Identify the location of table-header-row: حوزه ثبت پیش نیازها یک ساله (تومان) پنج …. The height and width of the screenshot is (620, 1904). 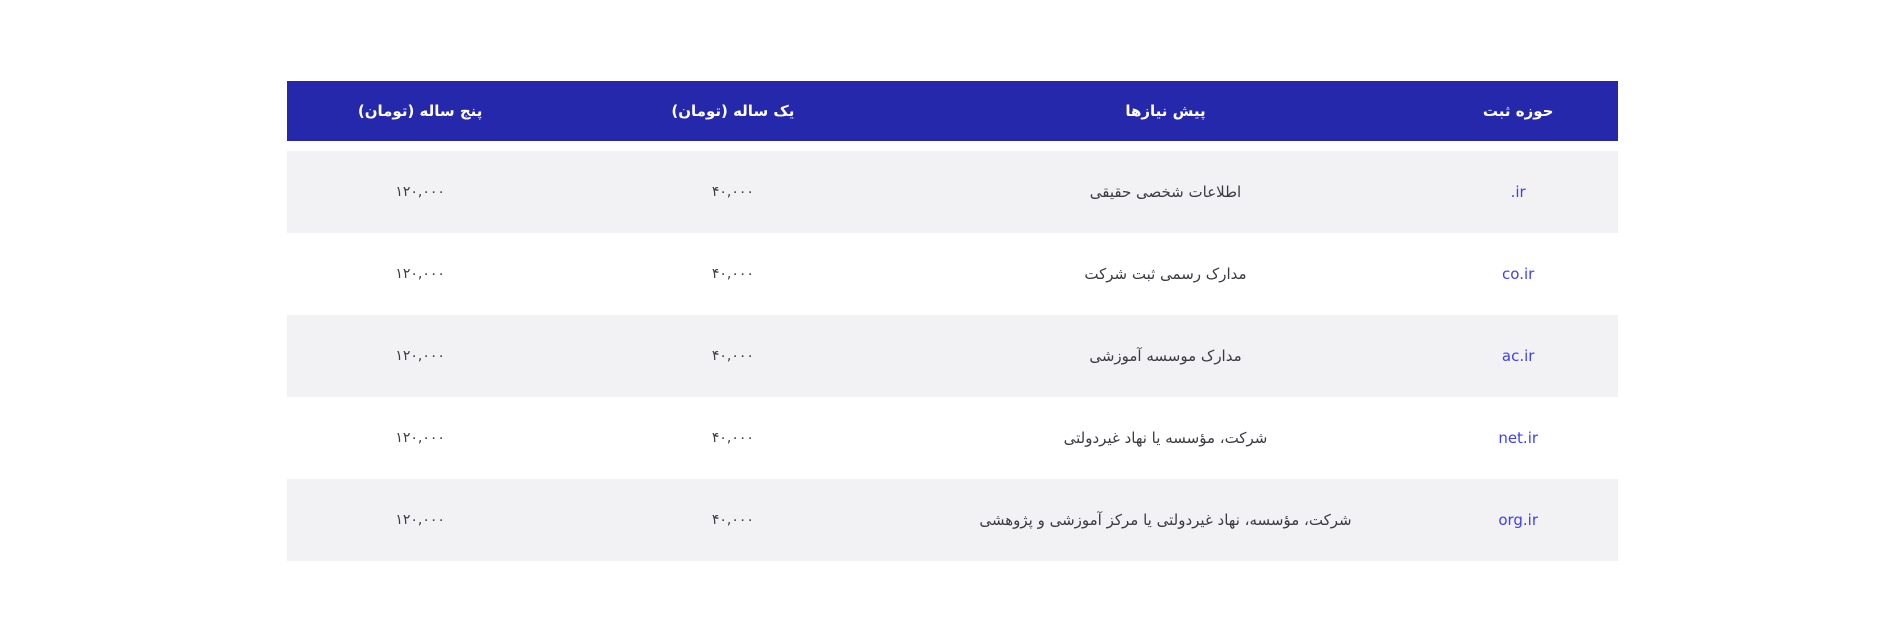
(952, 111).